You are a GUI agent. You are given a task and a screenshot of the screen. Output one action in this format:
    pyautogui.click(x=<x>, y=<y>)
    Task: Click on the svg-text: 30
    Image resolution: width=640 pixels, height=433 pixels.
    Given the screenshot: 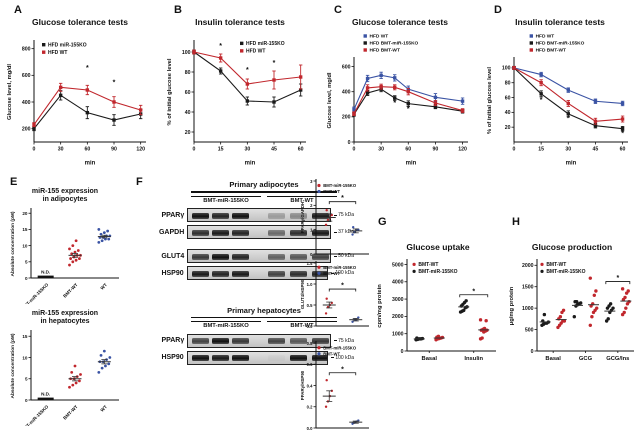 What is the action you would take?
    pyautogui.click(x=247, y=150)
    